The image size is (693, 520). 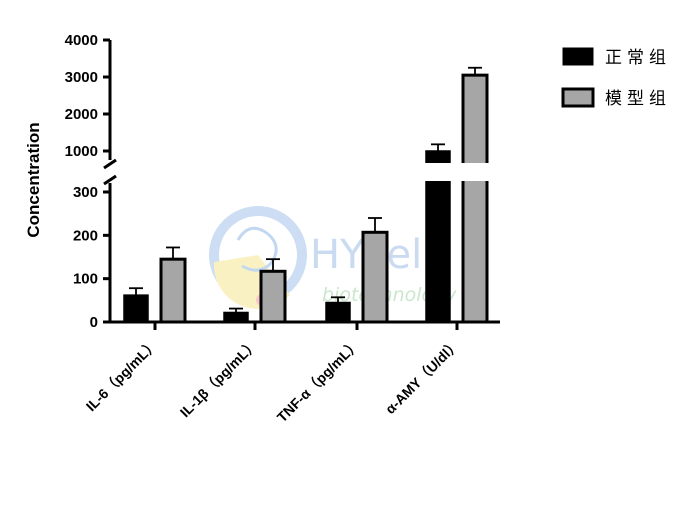 What do you see at coordinates (318, 380) in the screenshot?
I see `category-label: TNF-α（pg/mL）` at bounding box center [318, 380].